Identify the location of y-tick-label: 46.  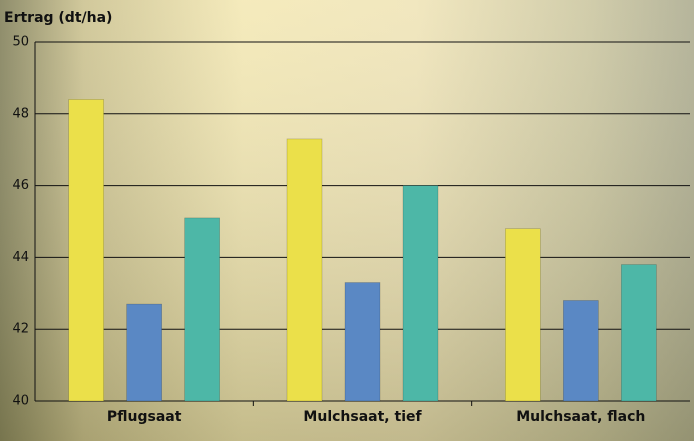
(20, 185).